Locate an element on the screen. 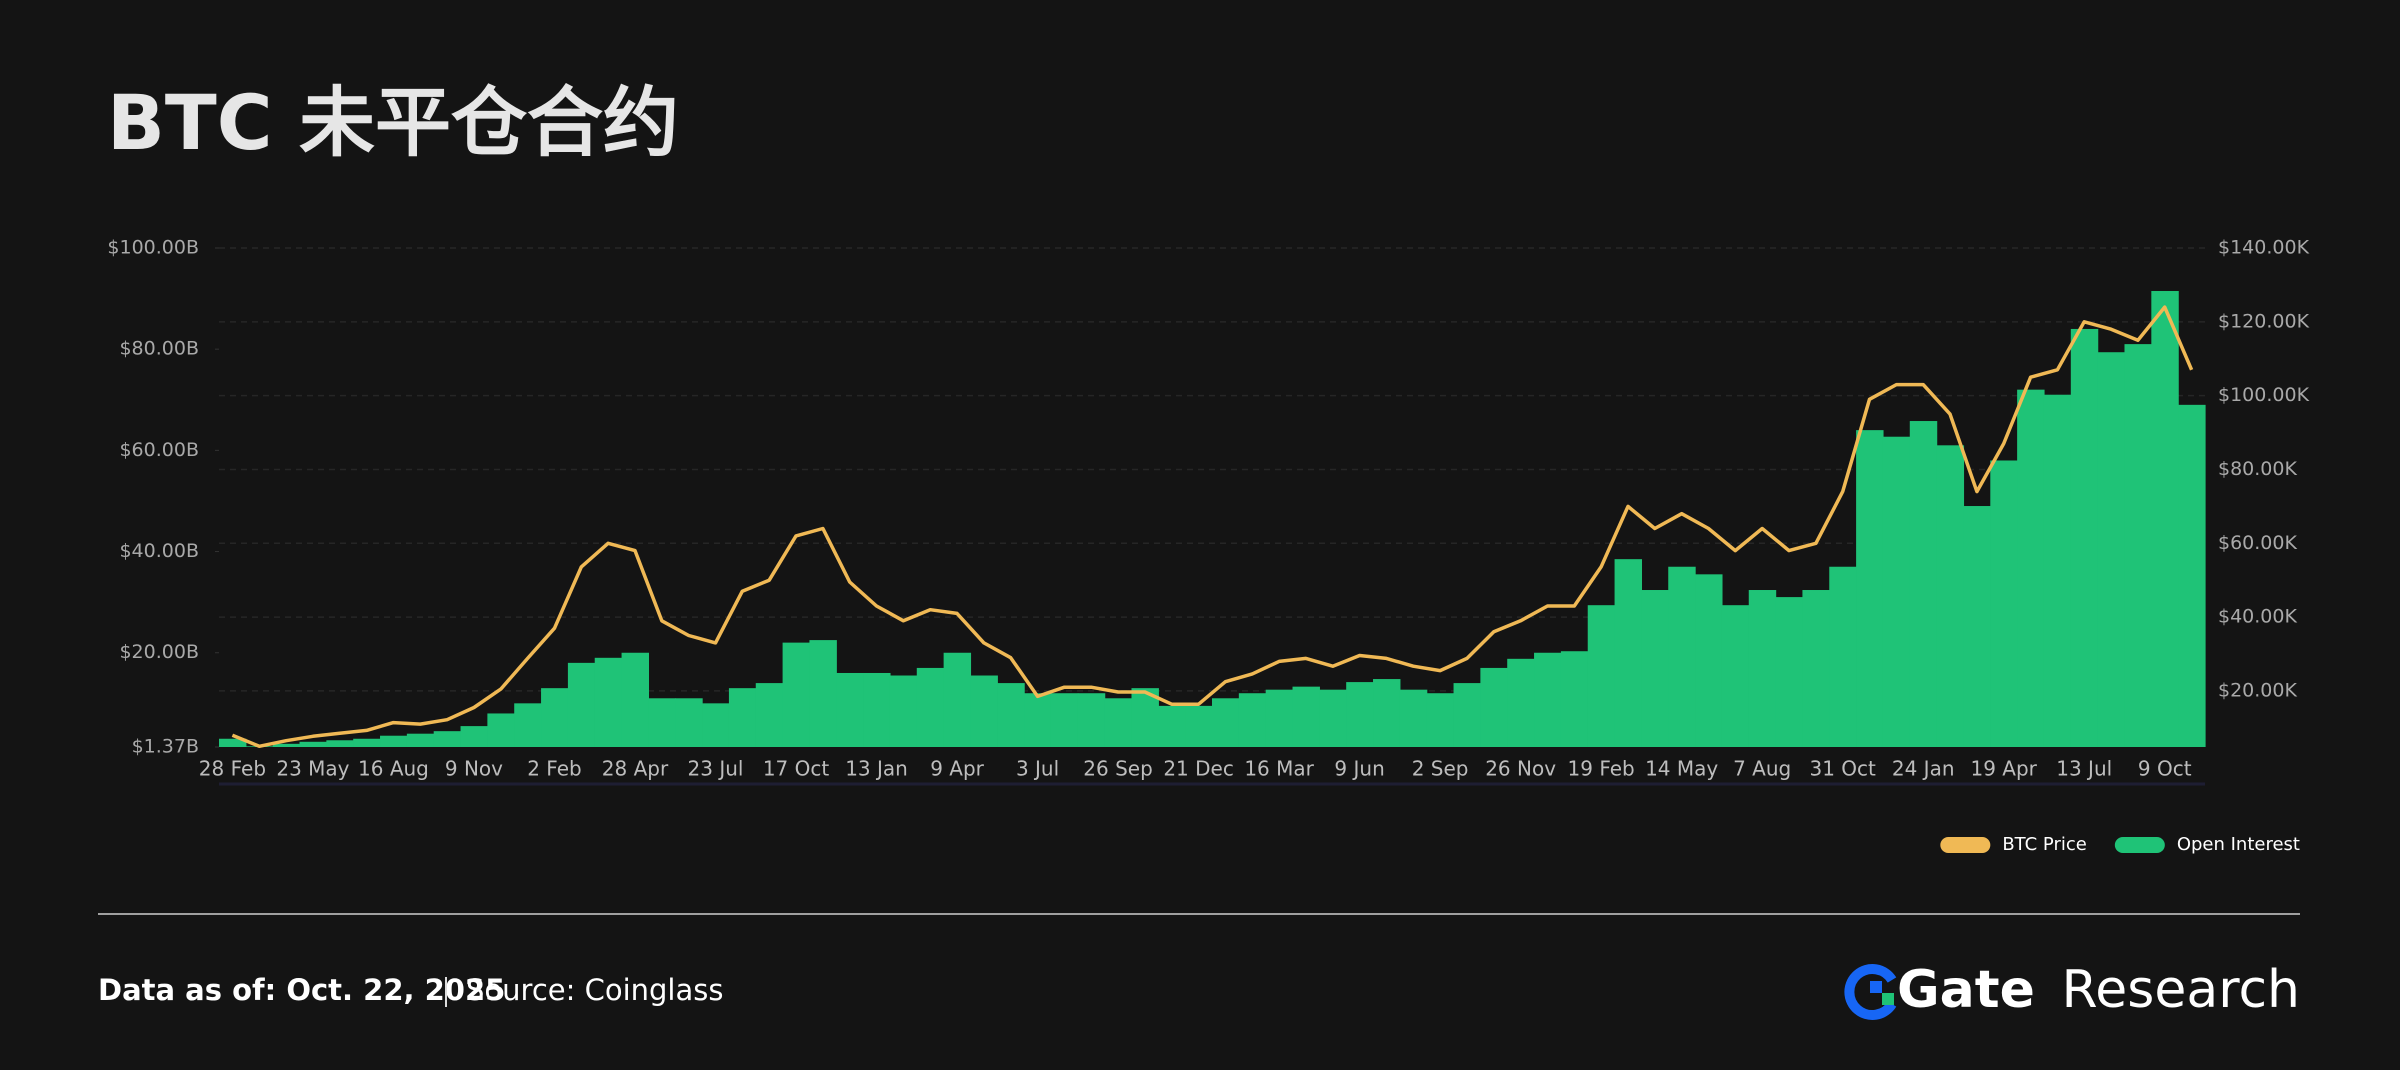  x-tick-label: 3 Jul is located at coordinates (1037, 769).